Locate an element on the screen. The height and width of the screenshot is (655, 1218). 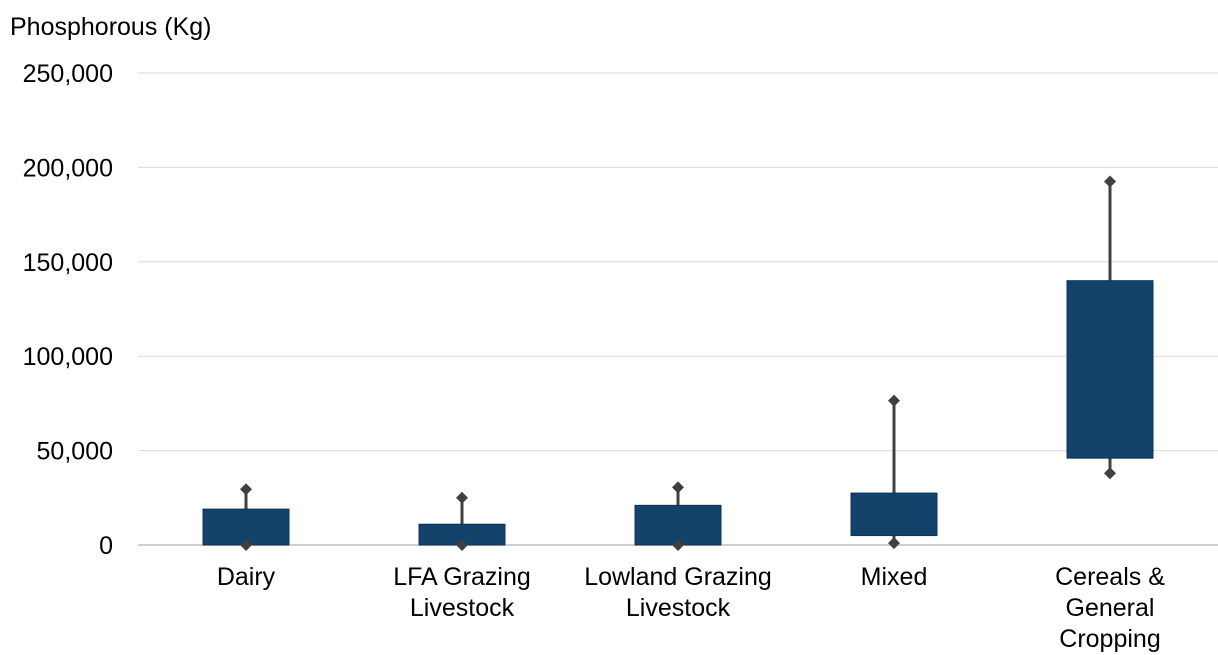
y-tick-labels: 0 50,000 100,000 150,000 200,000 250,000 is located at coordinates (68, 310).